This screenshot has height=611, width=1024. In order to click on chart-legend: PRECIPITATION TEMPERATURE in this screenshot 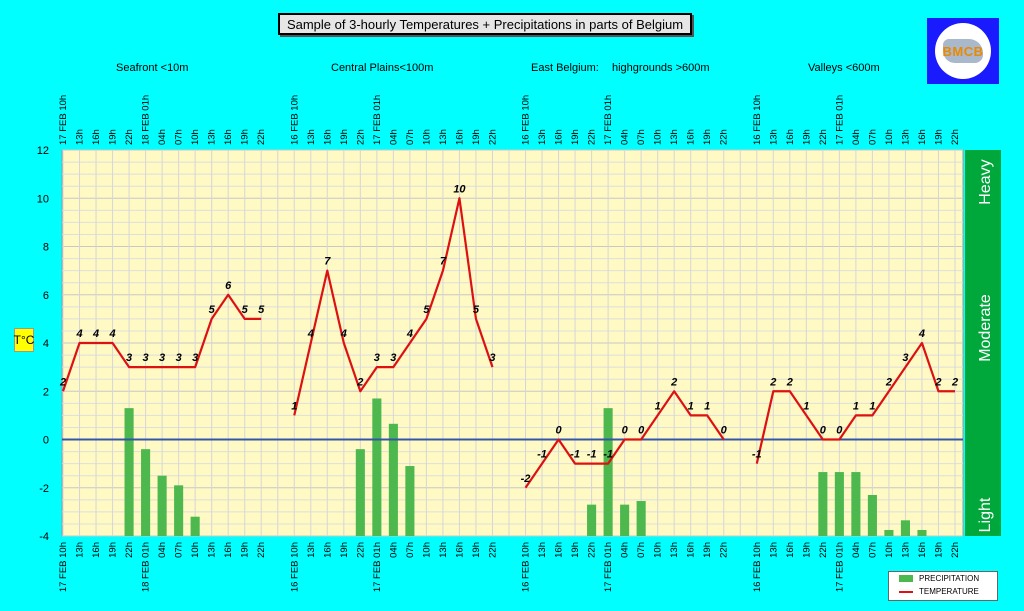, I will do `click(943, 586)`.